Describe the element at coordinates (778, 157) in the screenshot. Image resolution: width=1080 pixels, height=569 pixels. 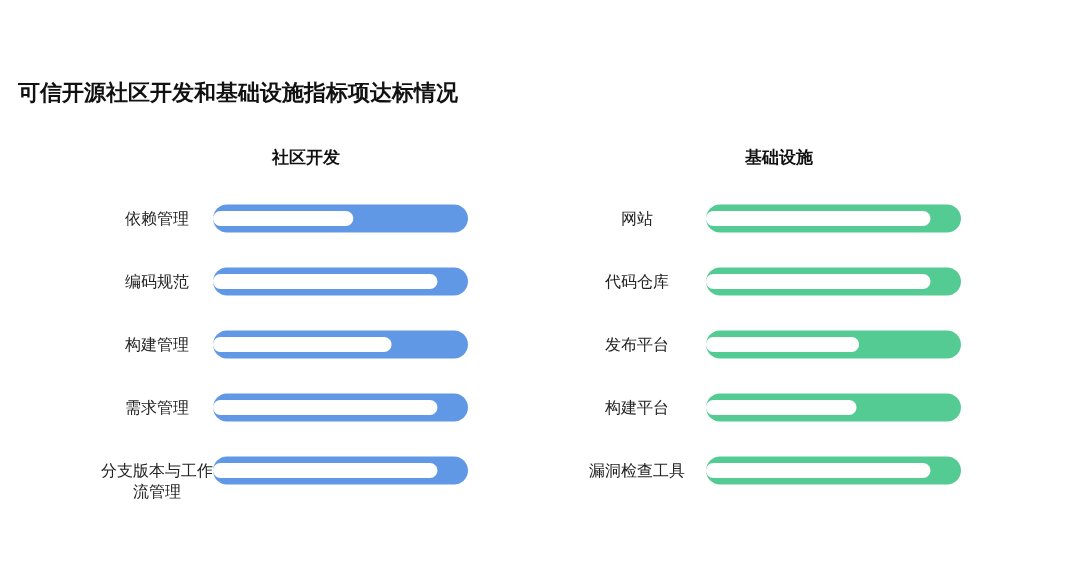
I see `chart-title: 基础设施` at that location.